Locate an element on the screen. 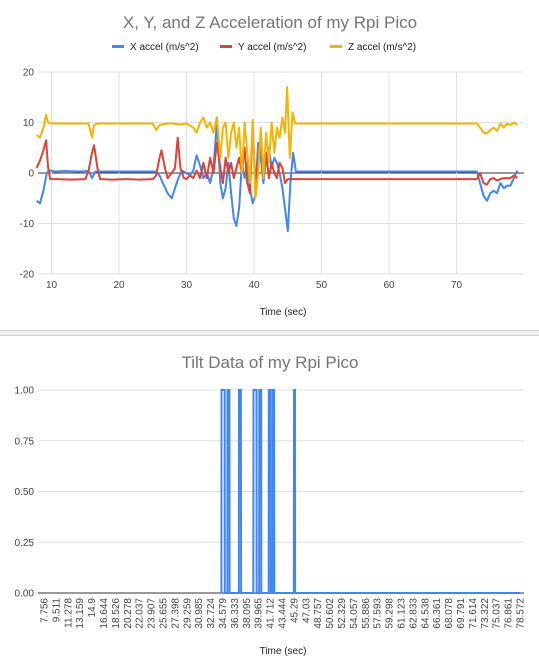 This screenshot has height=672, width=539. x-tick-label: 30.985 is located at coordinates (199, 613).